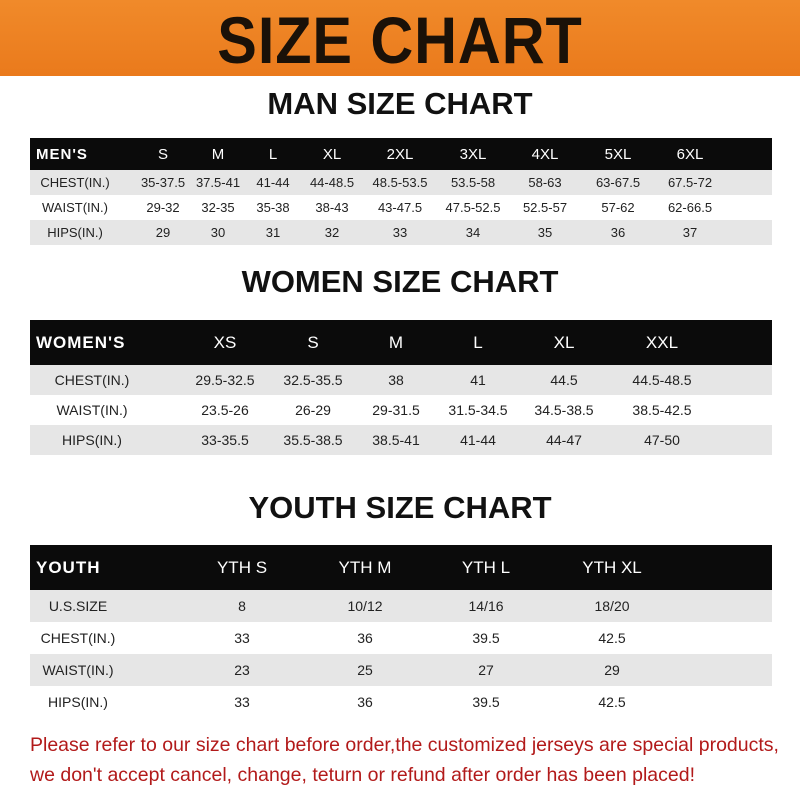  What do you see at coordinates (365, 670) in the screenshot?
I see `table-cell: 25` at bounding box center [365, 670].